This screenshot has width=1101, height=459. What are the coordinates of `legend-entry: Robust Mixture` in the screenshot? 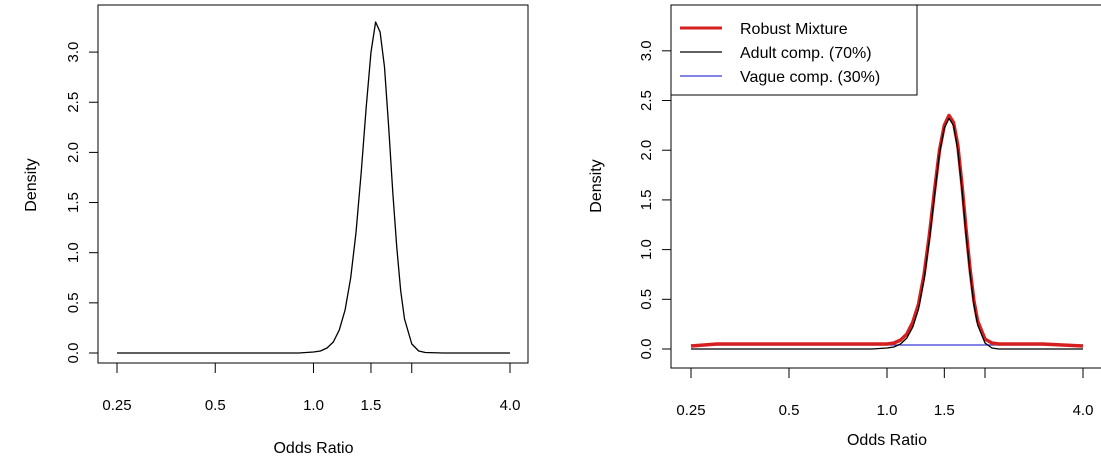 It's located at (794, 29).